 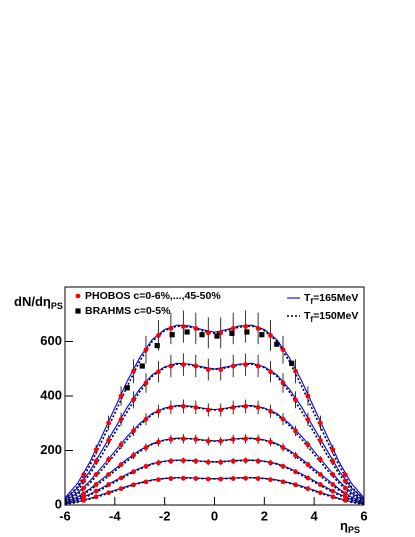 I want to click on legend-label: Tf=150MeV, so click(x=331, y=317).